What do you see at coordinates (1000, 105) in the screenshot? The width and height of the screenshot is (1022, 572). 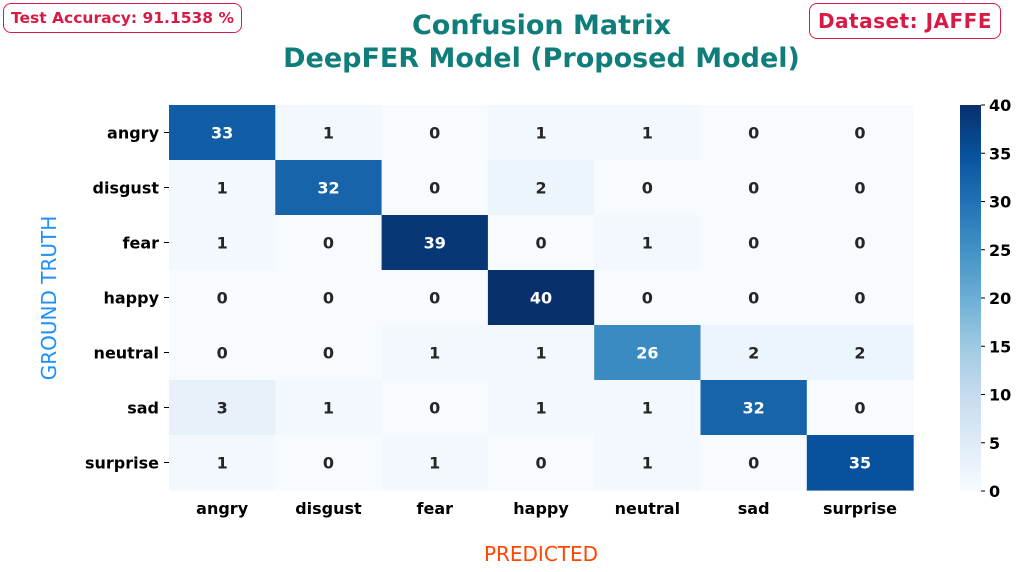 I see `colorbar-tick-label: 40` at bounding box center [1000, 105].